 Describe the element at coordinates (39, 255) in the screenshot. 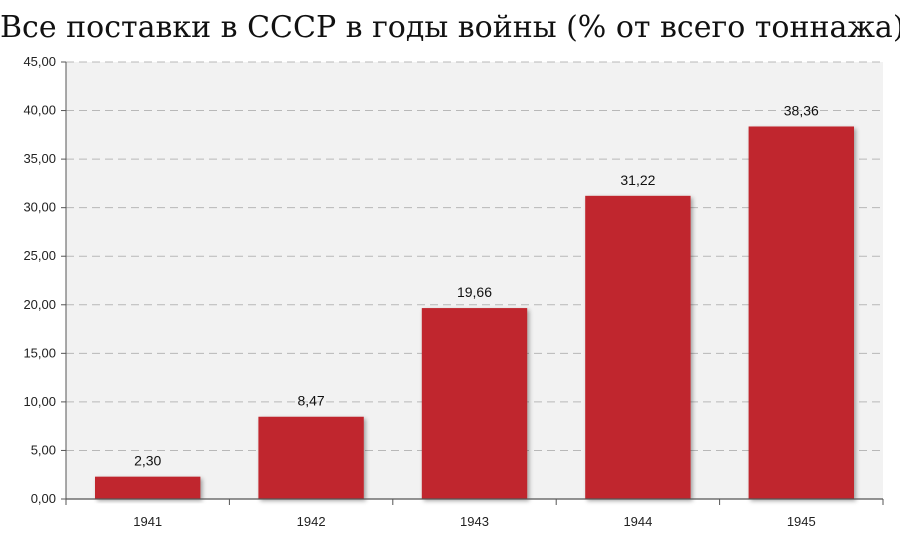

I see `y-tick-label: 25,00` at that location.